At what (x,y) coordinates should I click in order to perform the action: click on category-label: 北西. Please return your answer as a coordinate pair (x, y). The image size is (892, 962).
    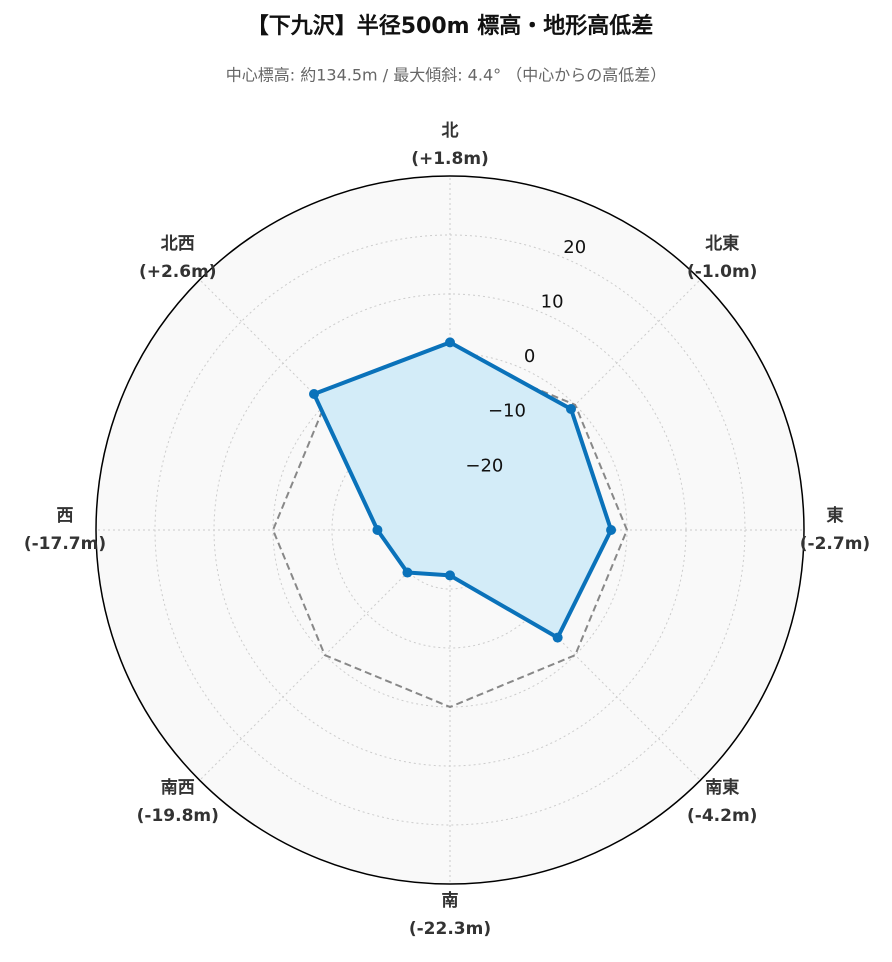
    Looking at the image, I should click on (178, 244).